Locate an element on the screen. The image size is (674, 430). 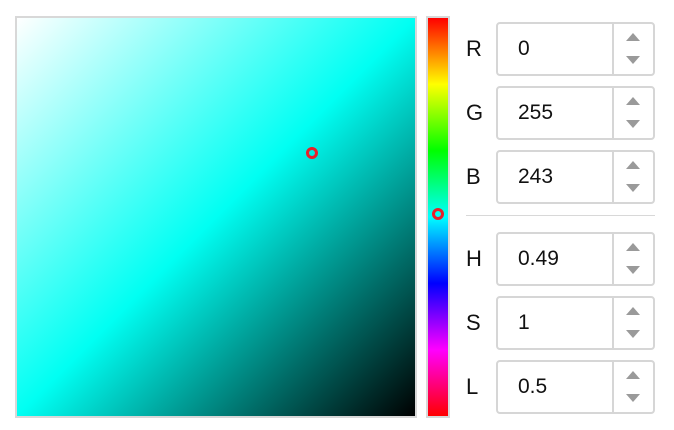
row-g: G is located at coordinates (562, 113).